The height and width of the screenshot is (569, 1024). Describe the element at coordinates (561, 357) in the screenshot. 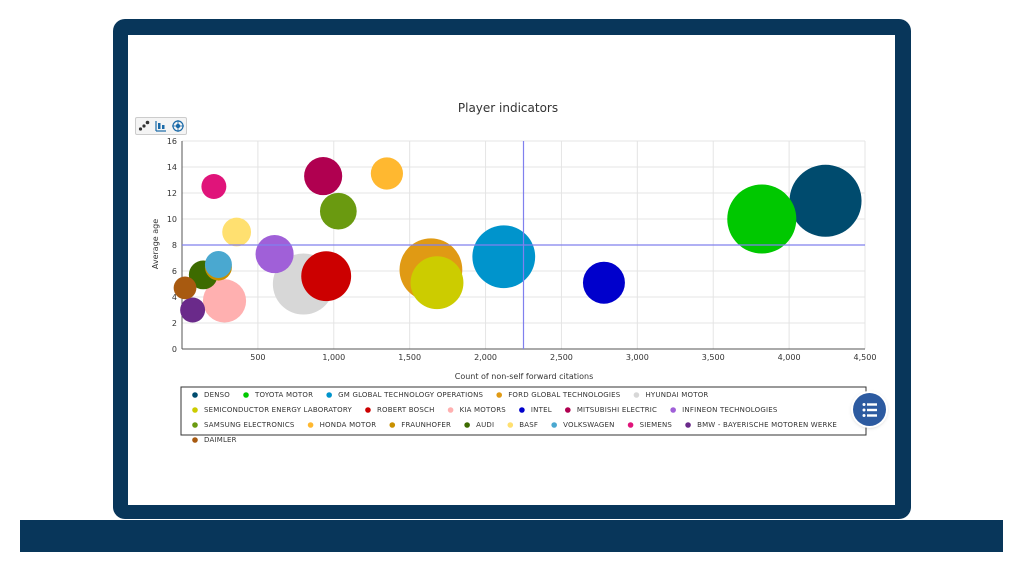

I see `x-tick-label: 2,500` at that location.